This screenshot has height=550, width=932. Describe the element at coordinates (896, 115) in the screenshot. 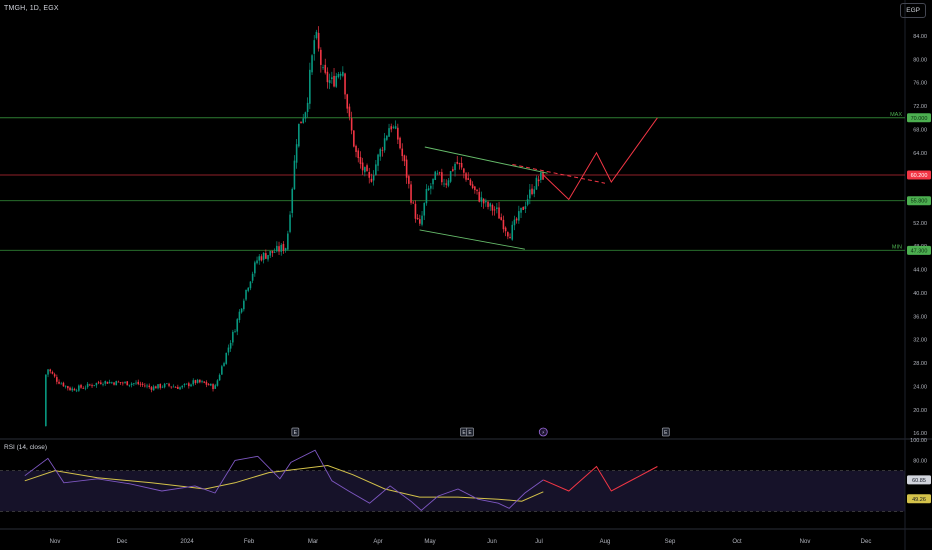

I see `level-label: MAX` at that location.